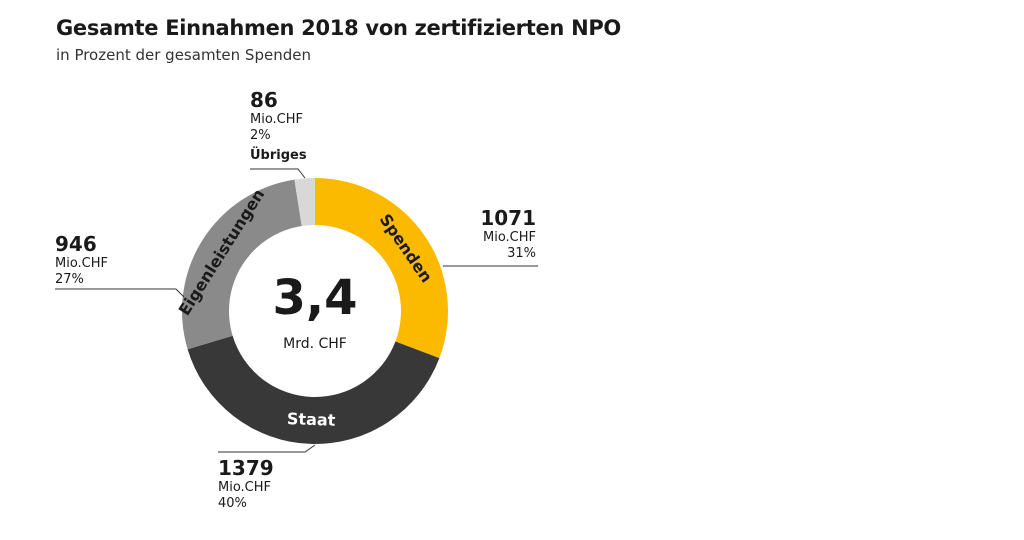 The width and height of the screenshot is (1024, 540). I want to click on label-staat: 1379 Mio.CHF 40%, so click(246, 484).